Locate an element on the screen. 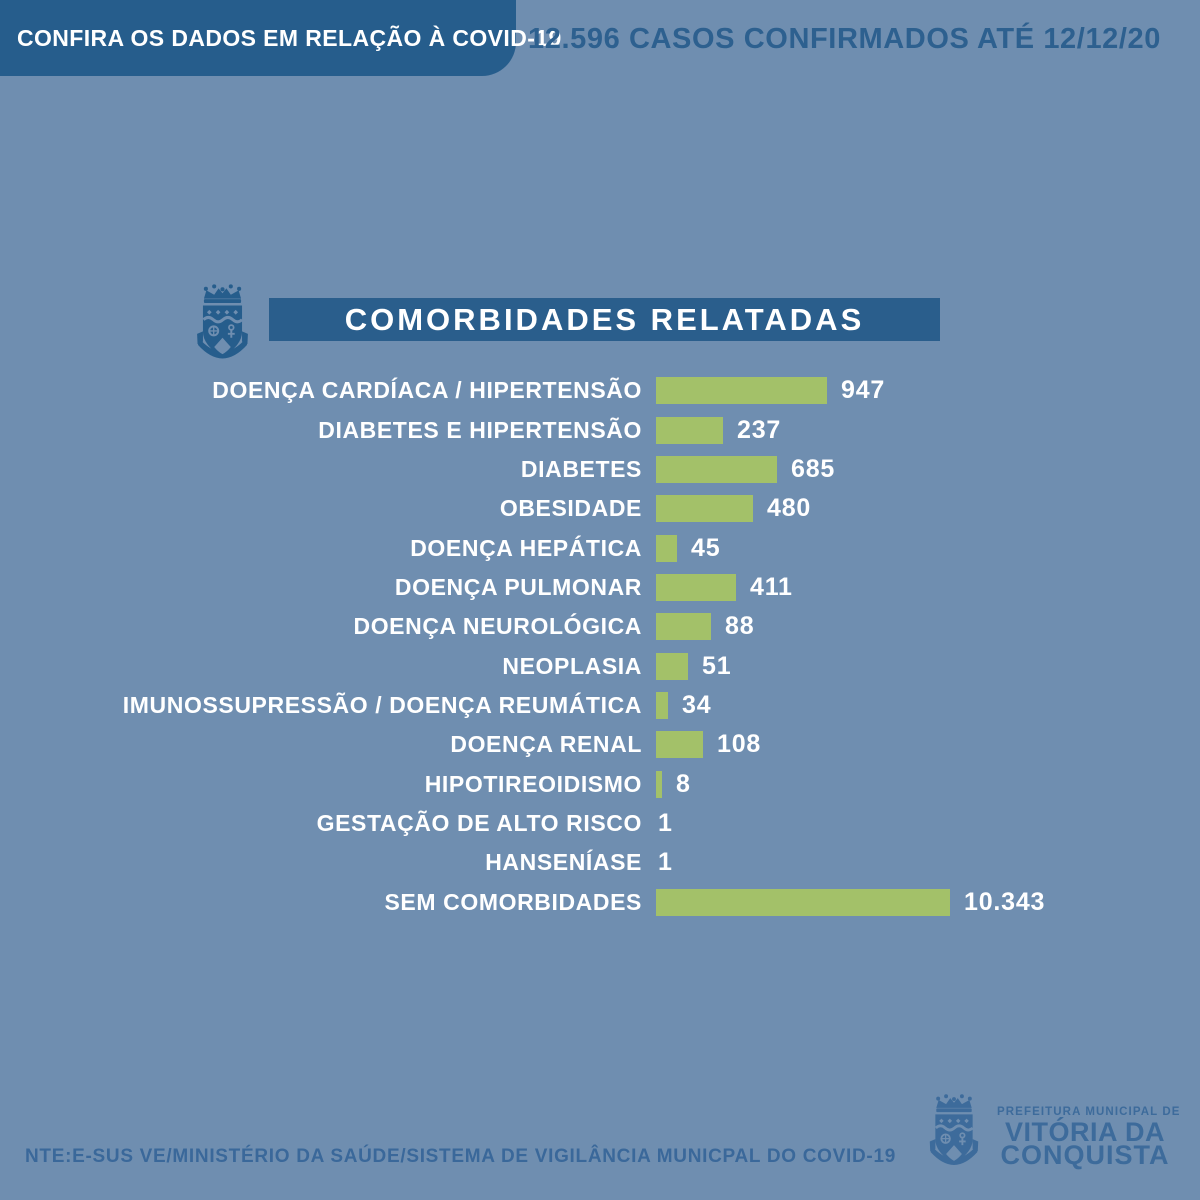 The height and width of the screenshot is (1200, 1200). category-label: DOENÇA HEPÁTICA is located at coordinates (526, 547).